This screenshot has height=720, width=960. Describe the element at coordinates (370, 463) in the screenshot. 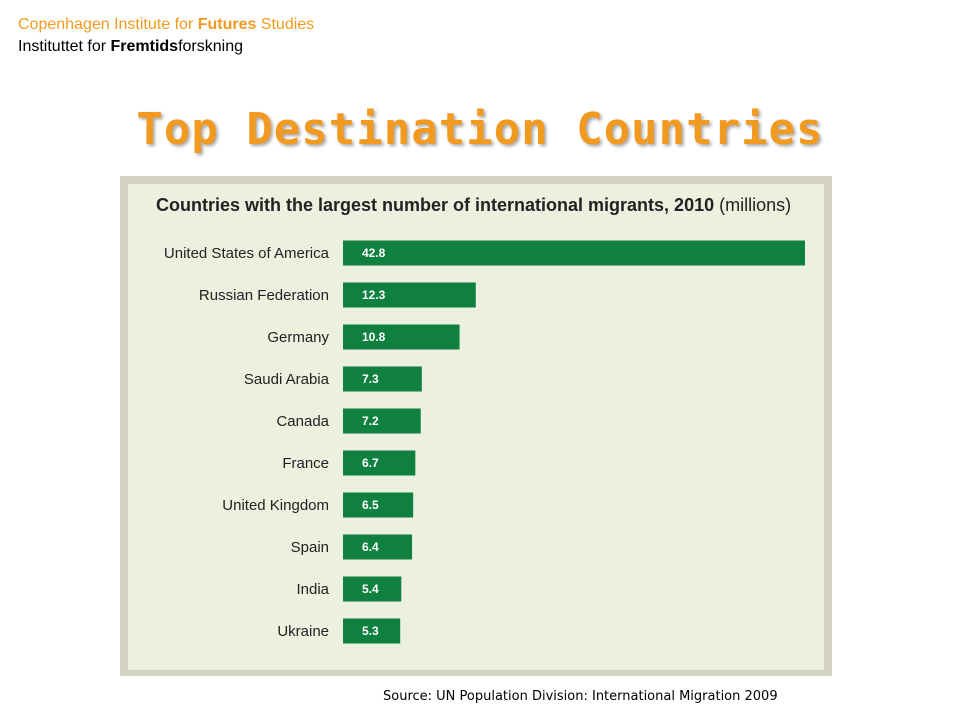

I see `bar-value-label: 6.7` at that location.